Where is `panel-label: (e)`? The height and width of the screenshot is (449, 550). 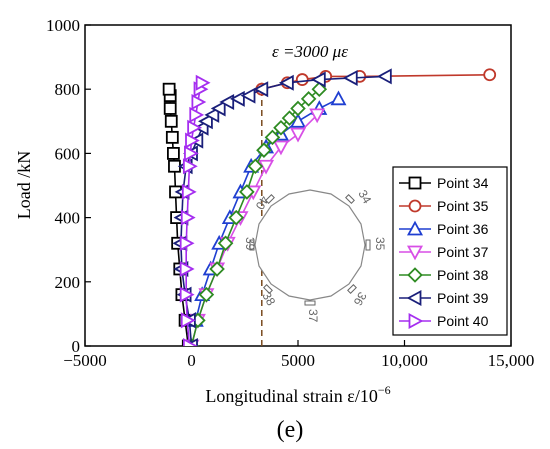 panel-label: (e) is located at coordinates (290, 430).